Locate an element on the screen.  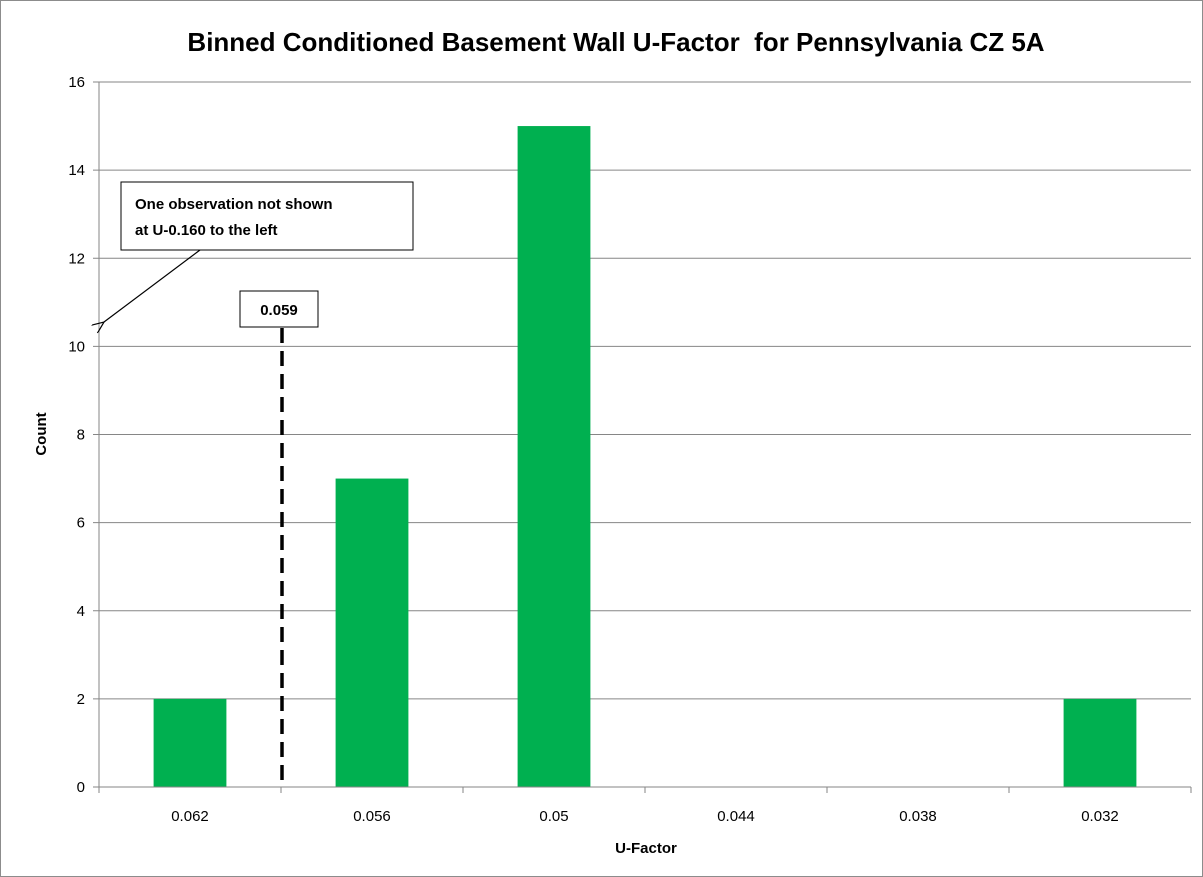
y-tick-label: 6 is located at coordinates (81, 523).